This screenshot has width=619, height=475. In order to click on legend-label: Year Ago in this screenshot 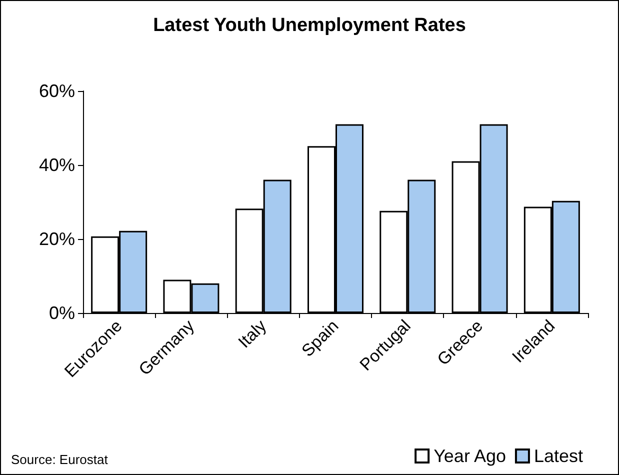, I will do `click(470, 456)`.